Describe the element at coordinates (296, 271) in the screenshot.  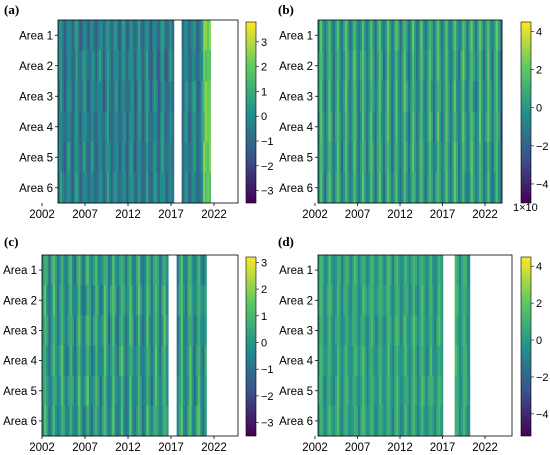
I see `y-tick-label: Area 1` at that location.